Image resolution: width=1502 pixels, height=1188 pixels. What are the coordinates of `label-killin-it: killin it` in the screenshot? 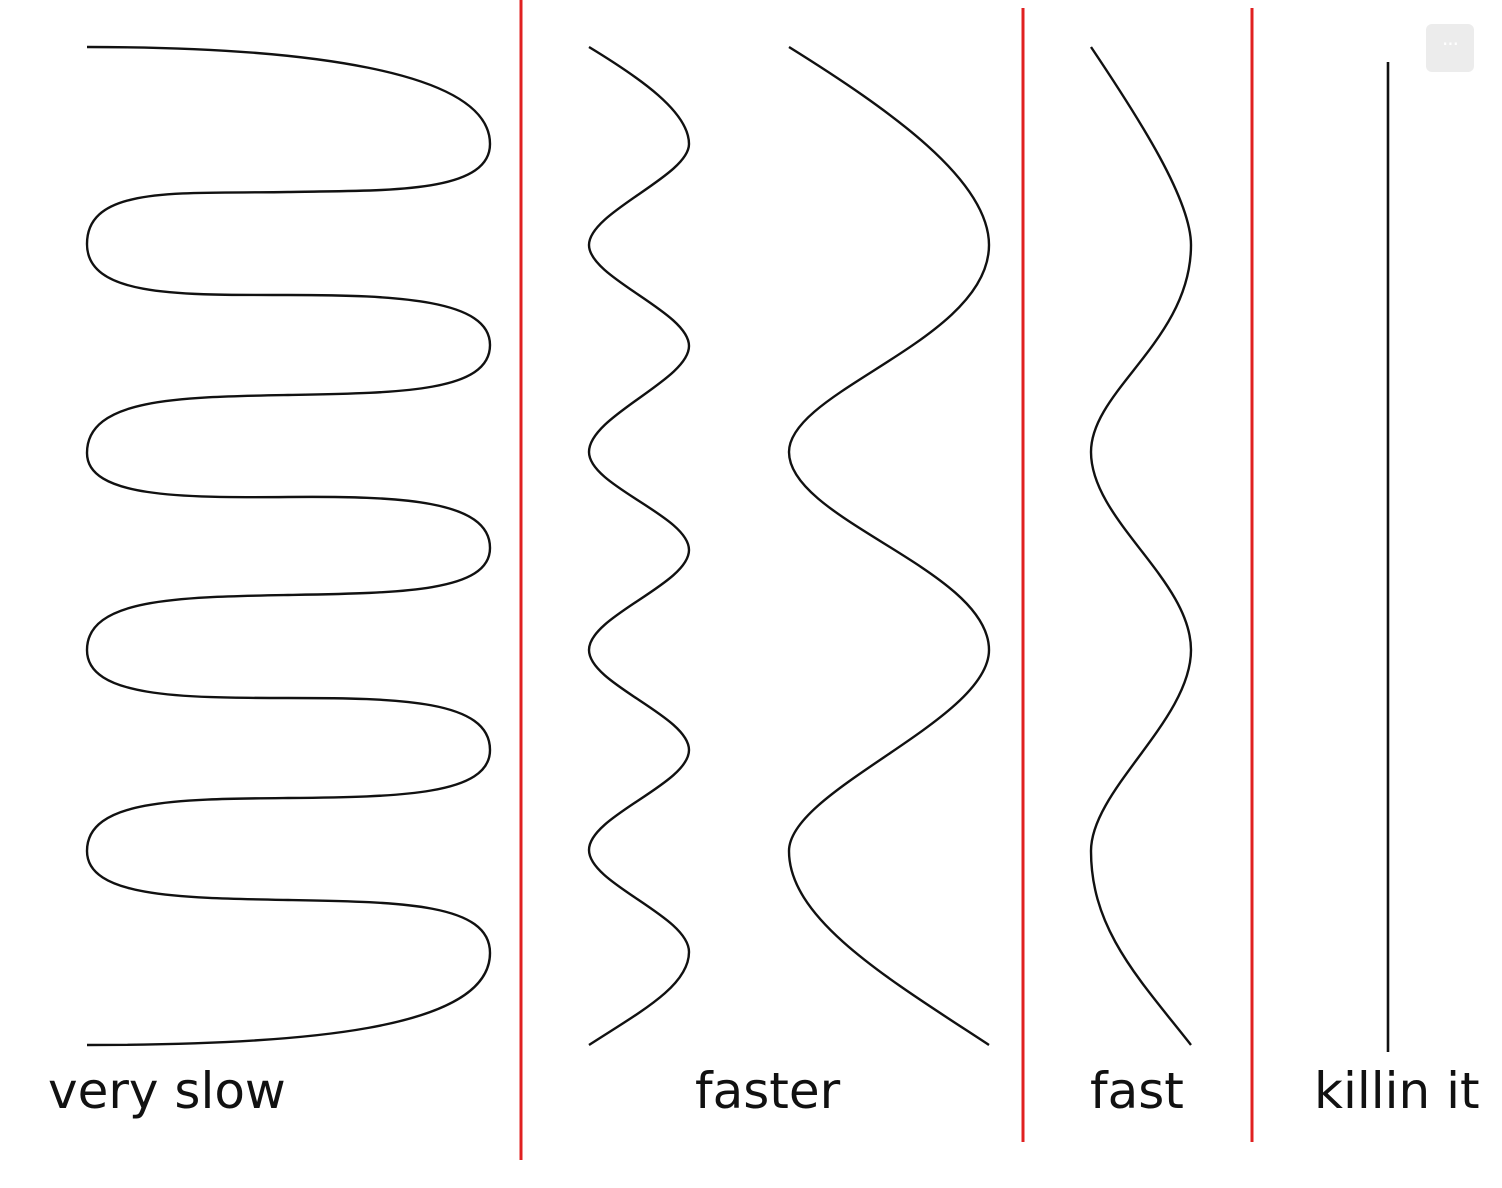 It's located at (1397, 1091).